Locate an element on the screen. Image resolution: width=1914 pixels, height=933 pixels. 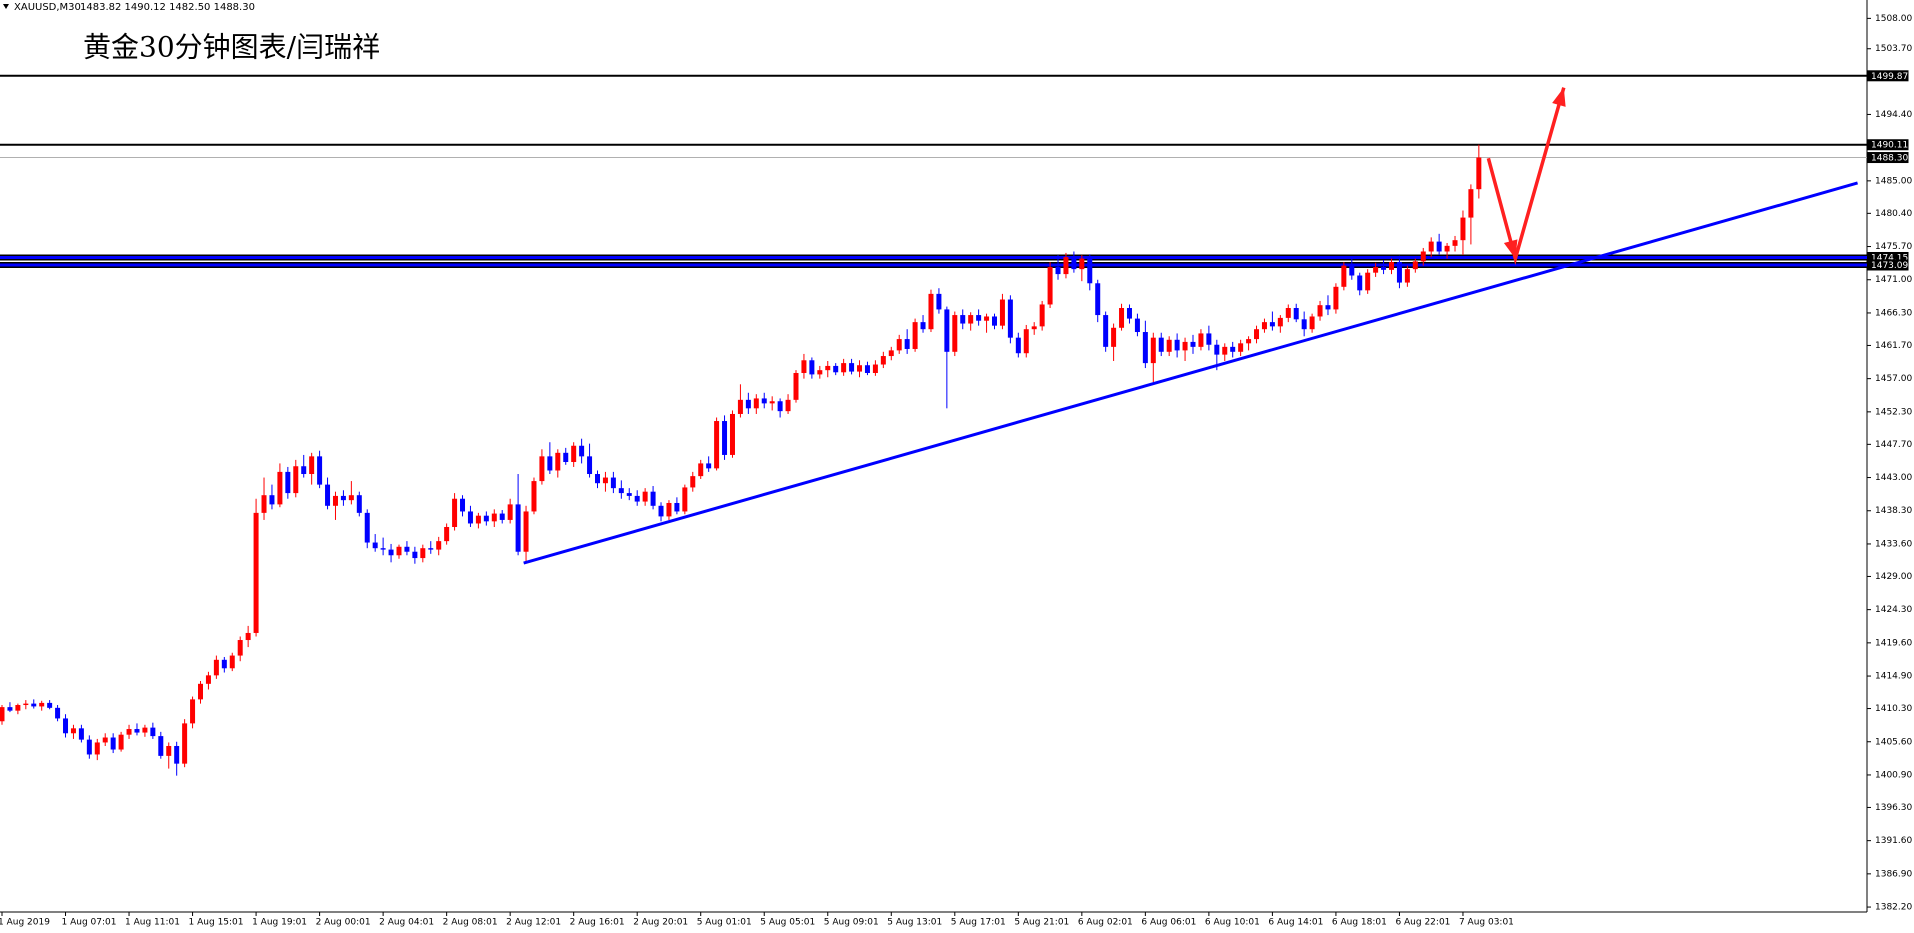
level-label: 1490.11 is located at coordinates (1889, 146).